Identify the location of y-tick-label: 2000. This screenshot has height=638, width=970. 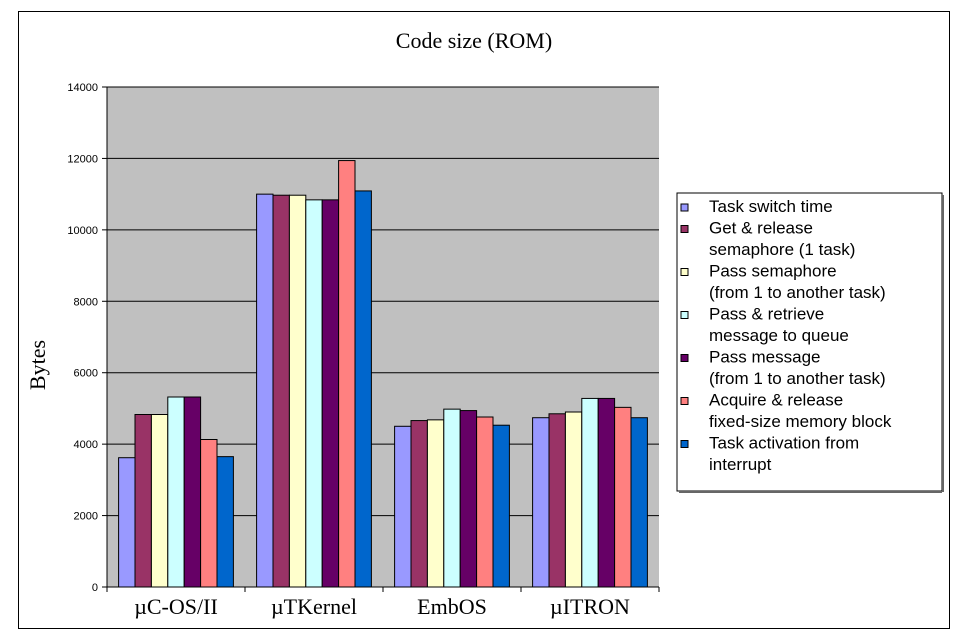
(86, 517).